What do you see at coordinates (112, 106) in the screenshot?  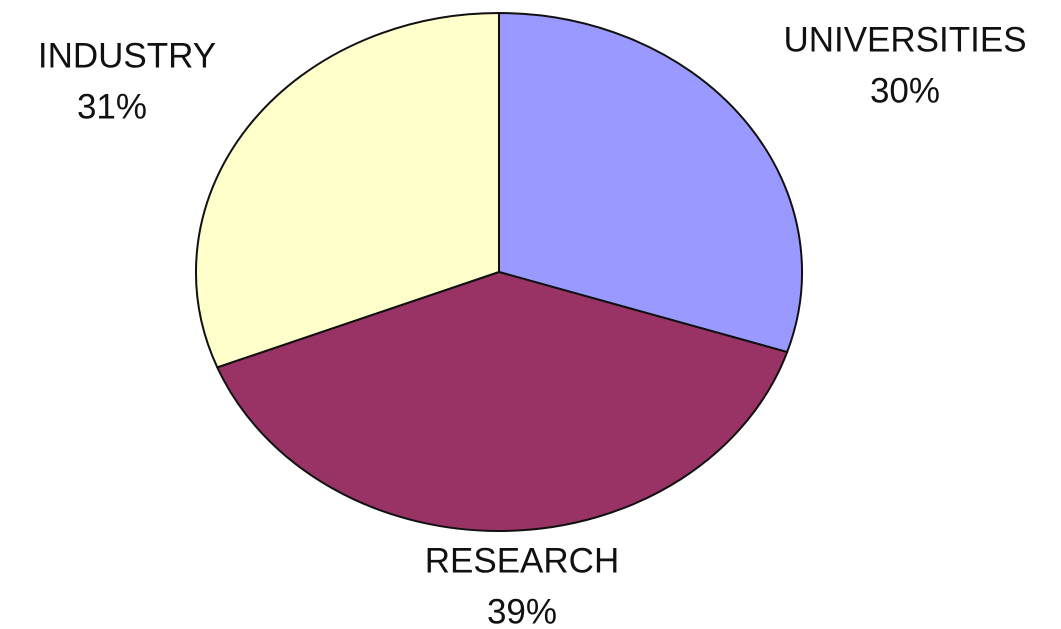 I see `slice-value-label: 31%` at bounding box center [112, 106].